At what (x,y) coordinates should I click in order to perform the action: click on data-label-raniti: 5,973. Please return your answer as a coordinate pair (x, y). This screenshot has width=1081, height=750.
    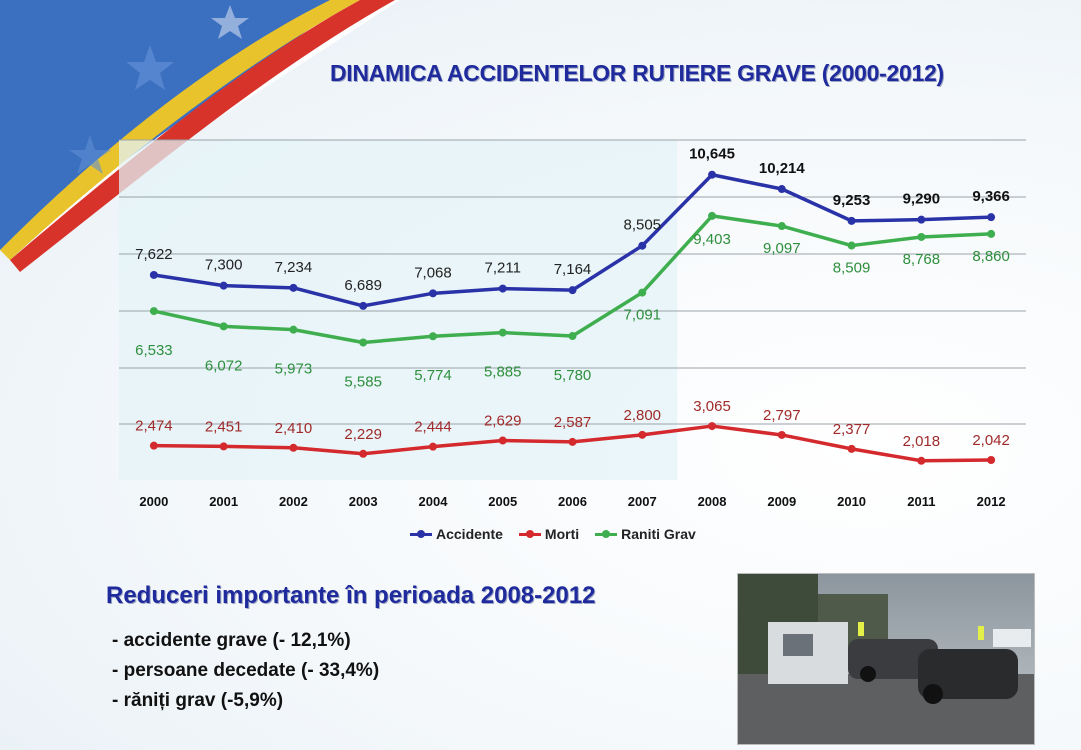
    Looking at the image, I should click on (294, 369).